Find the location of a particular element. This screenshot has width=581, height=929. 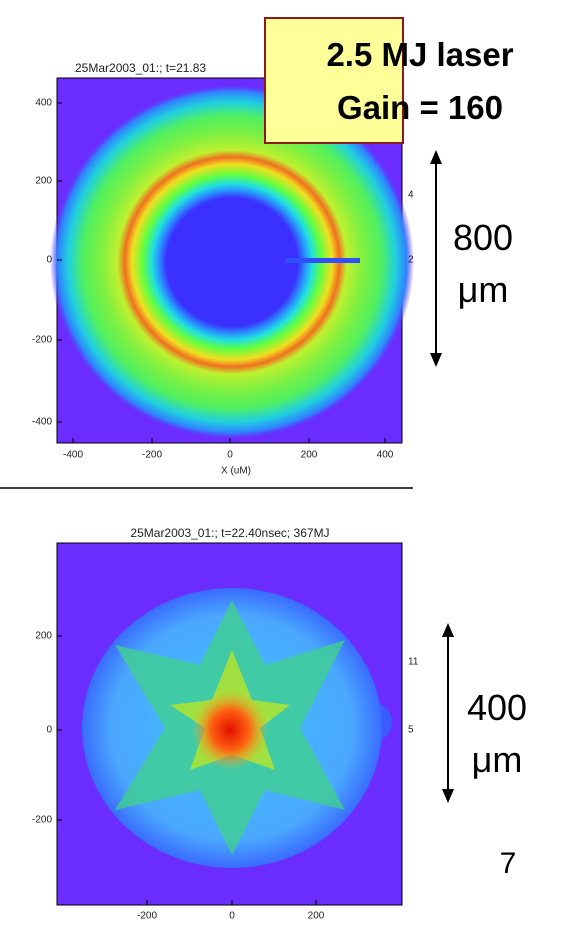

x-tick-label: 400 is located at coordinates (385, 455).